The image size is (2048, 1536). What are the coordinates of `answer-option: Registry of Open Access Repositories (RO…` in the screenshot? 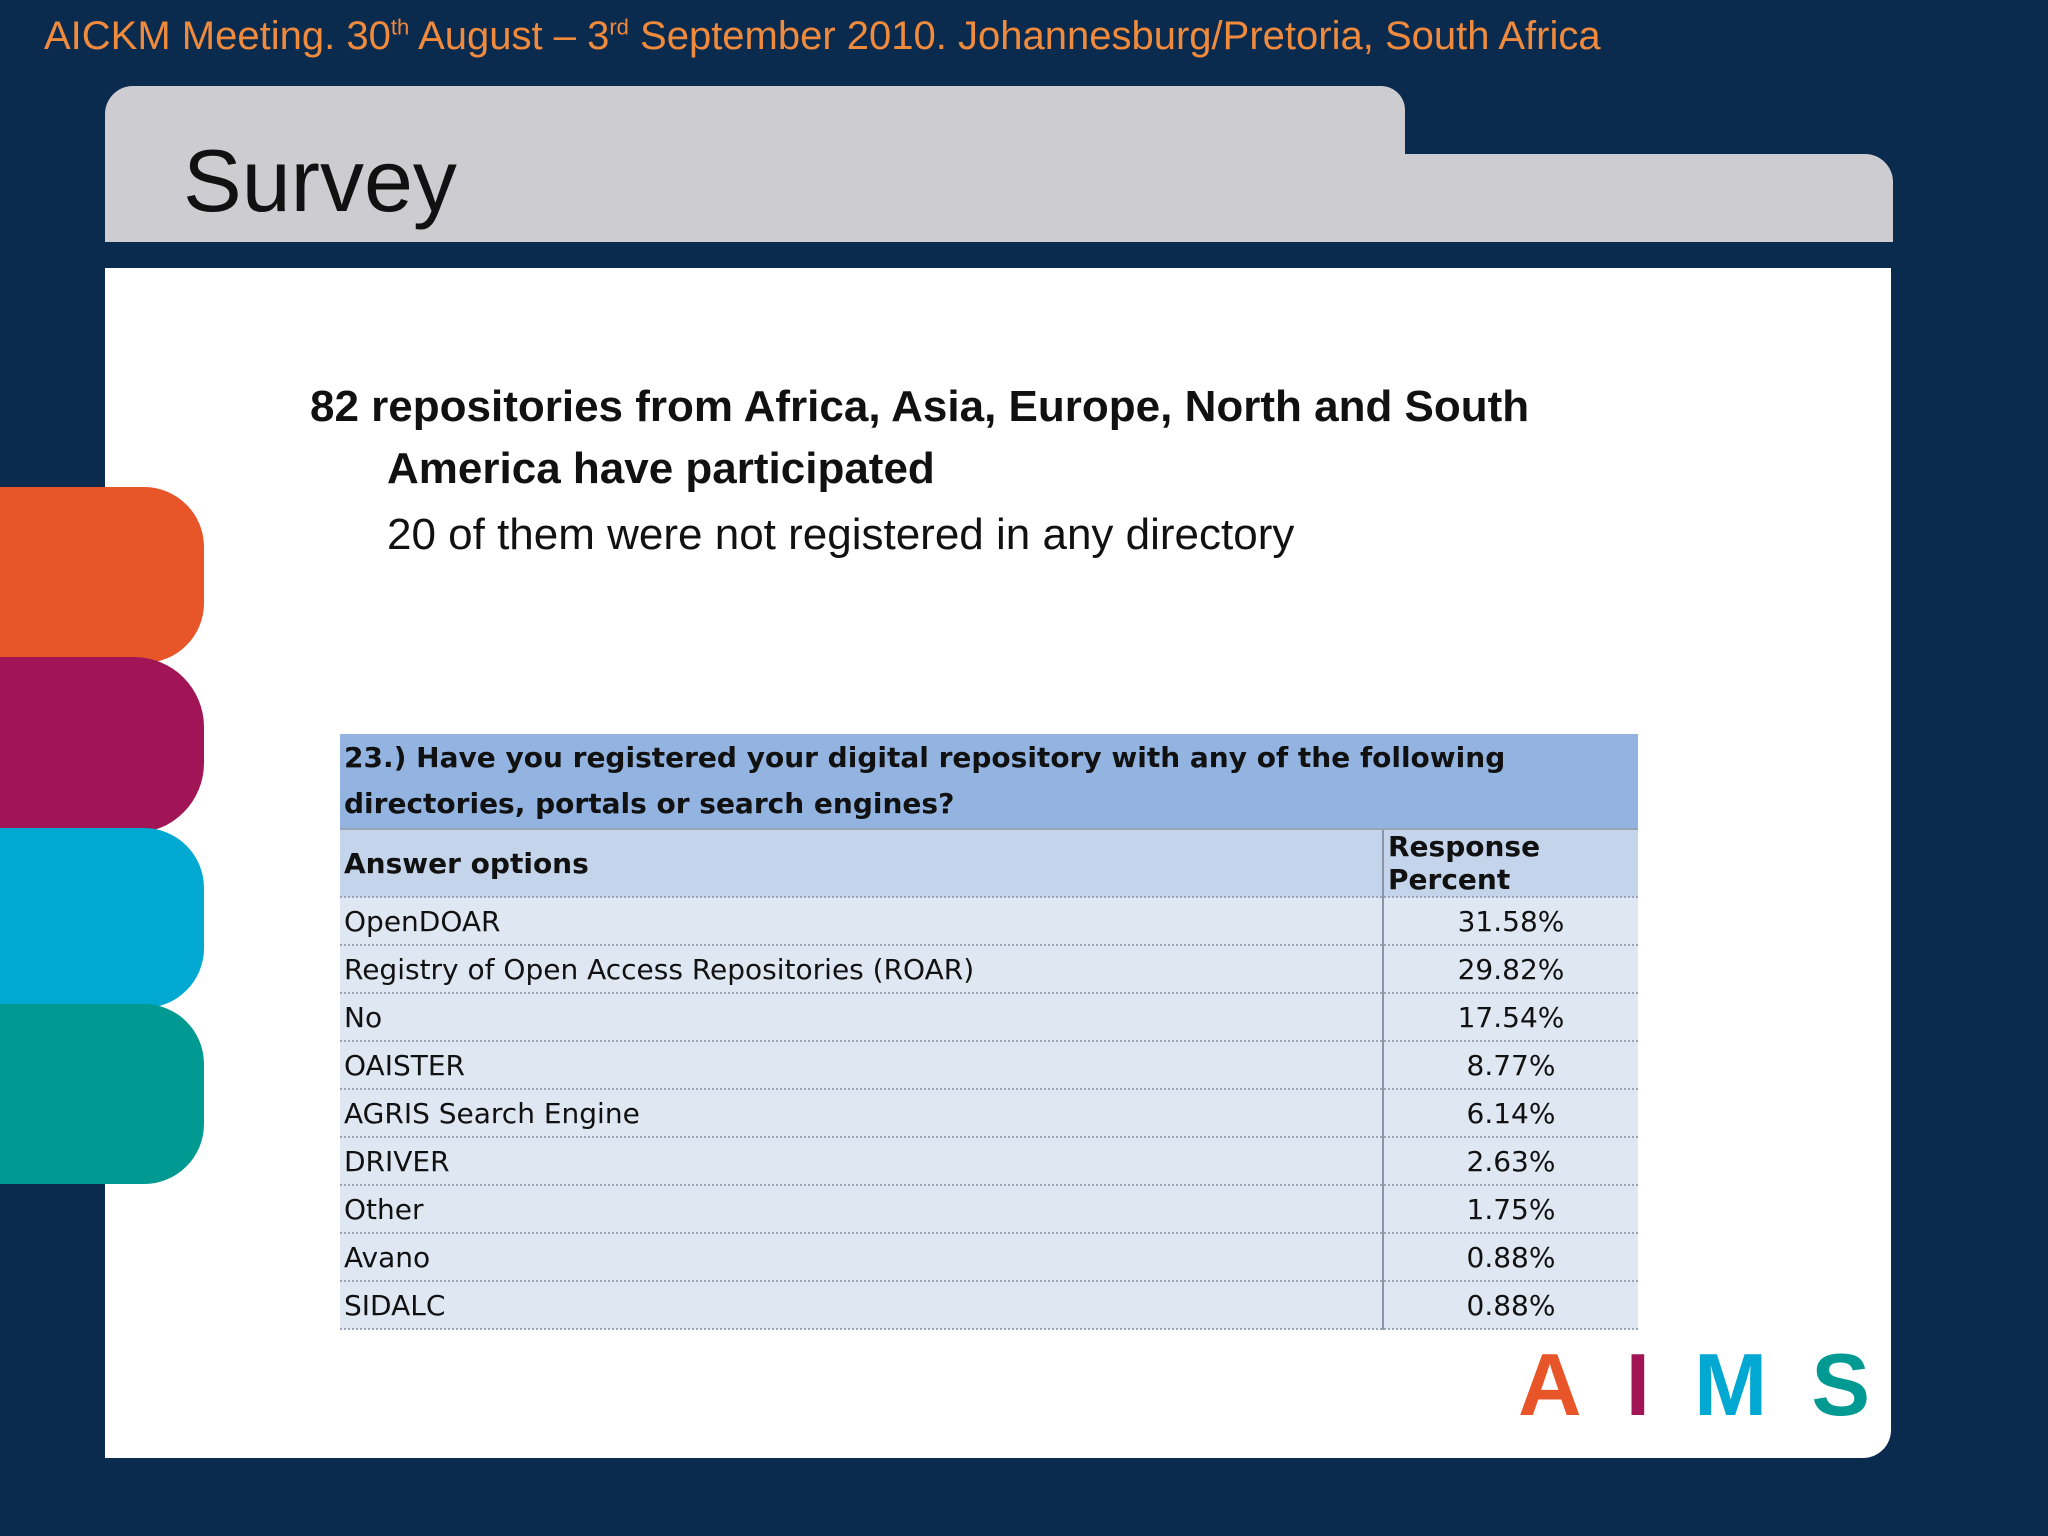 It's located at (861, 969).